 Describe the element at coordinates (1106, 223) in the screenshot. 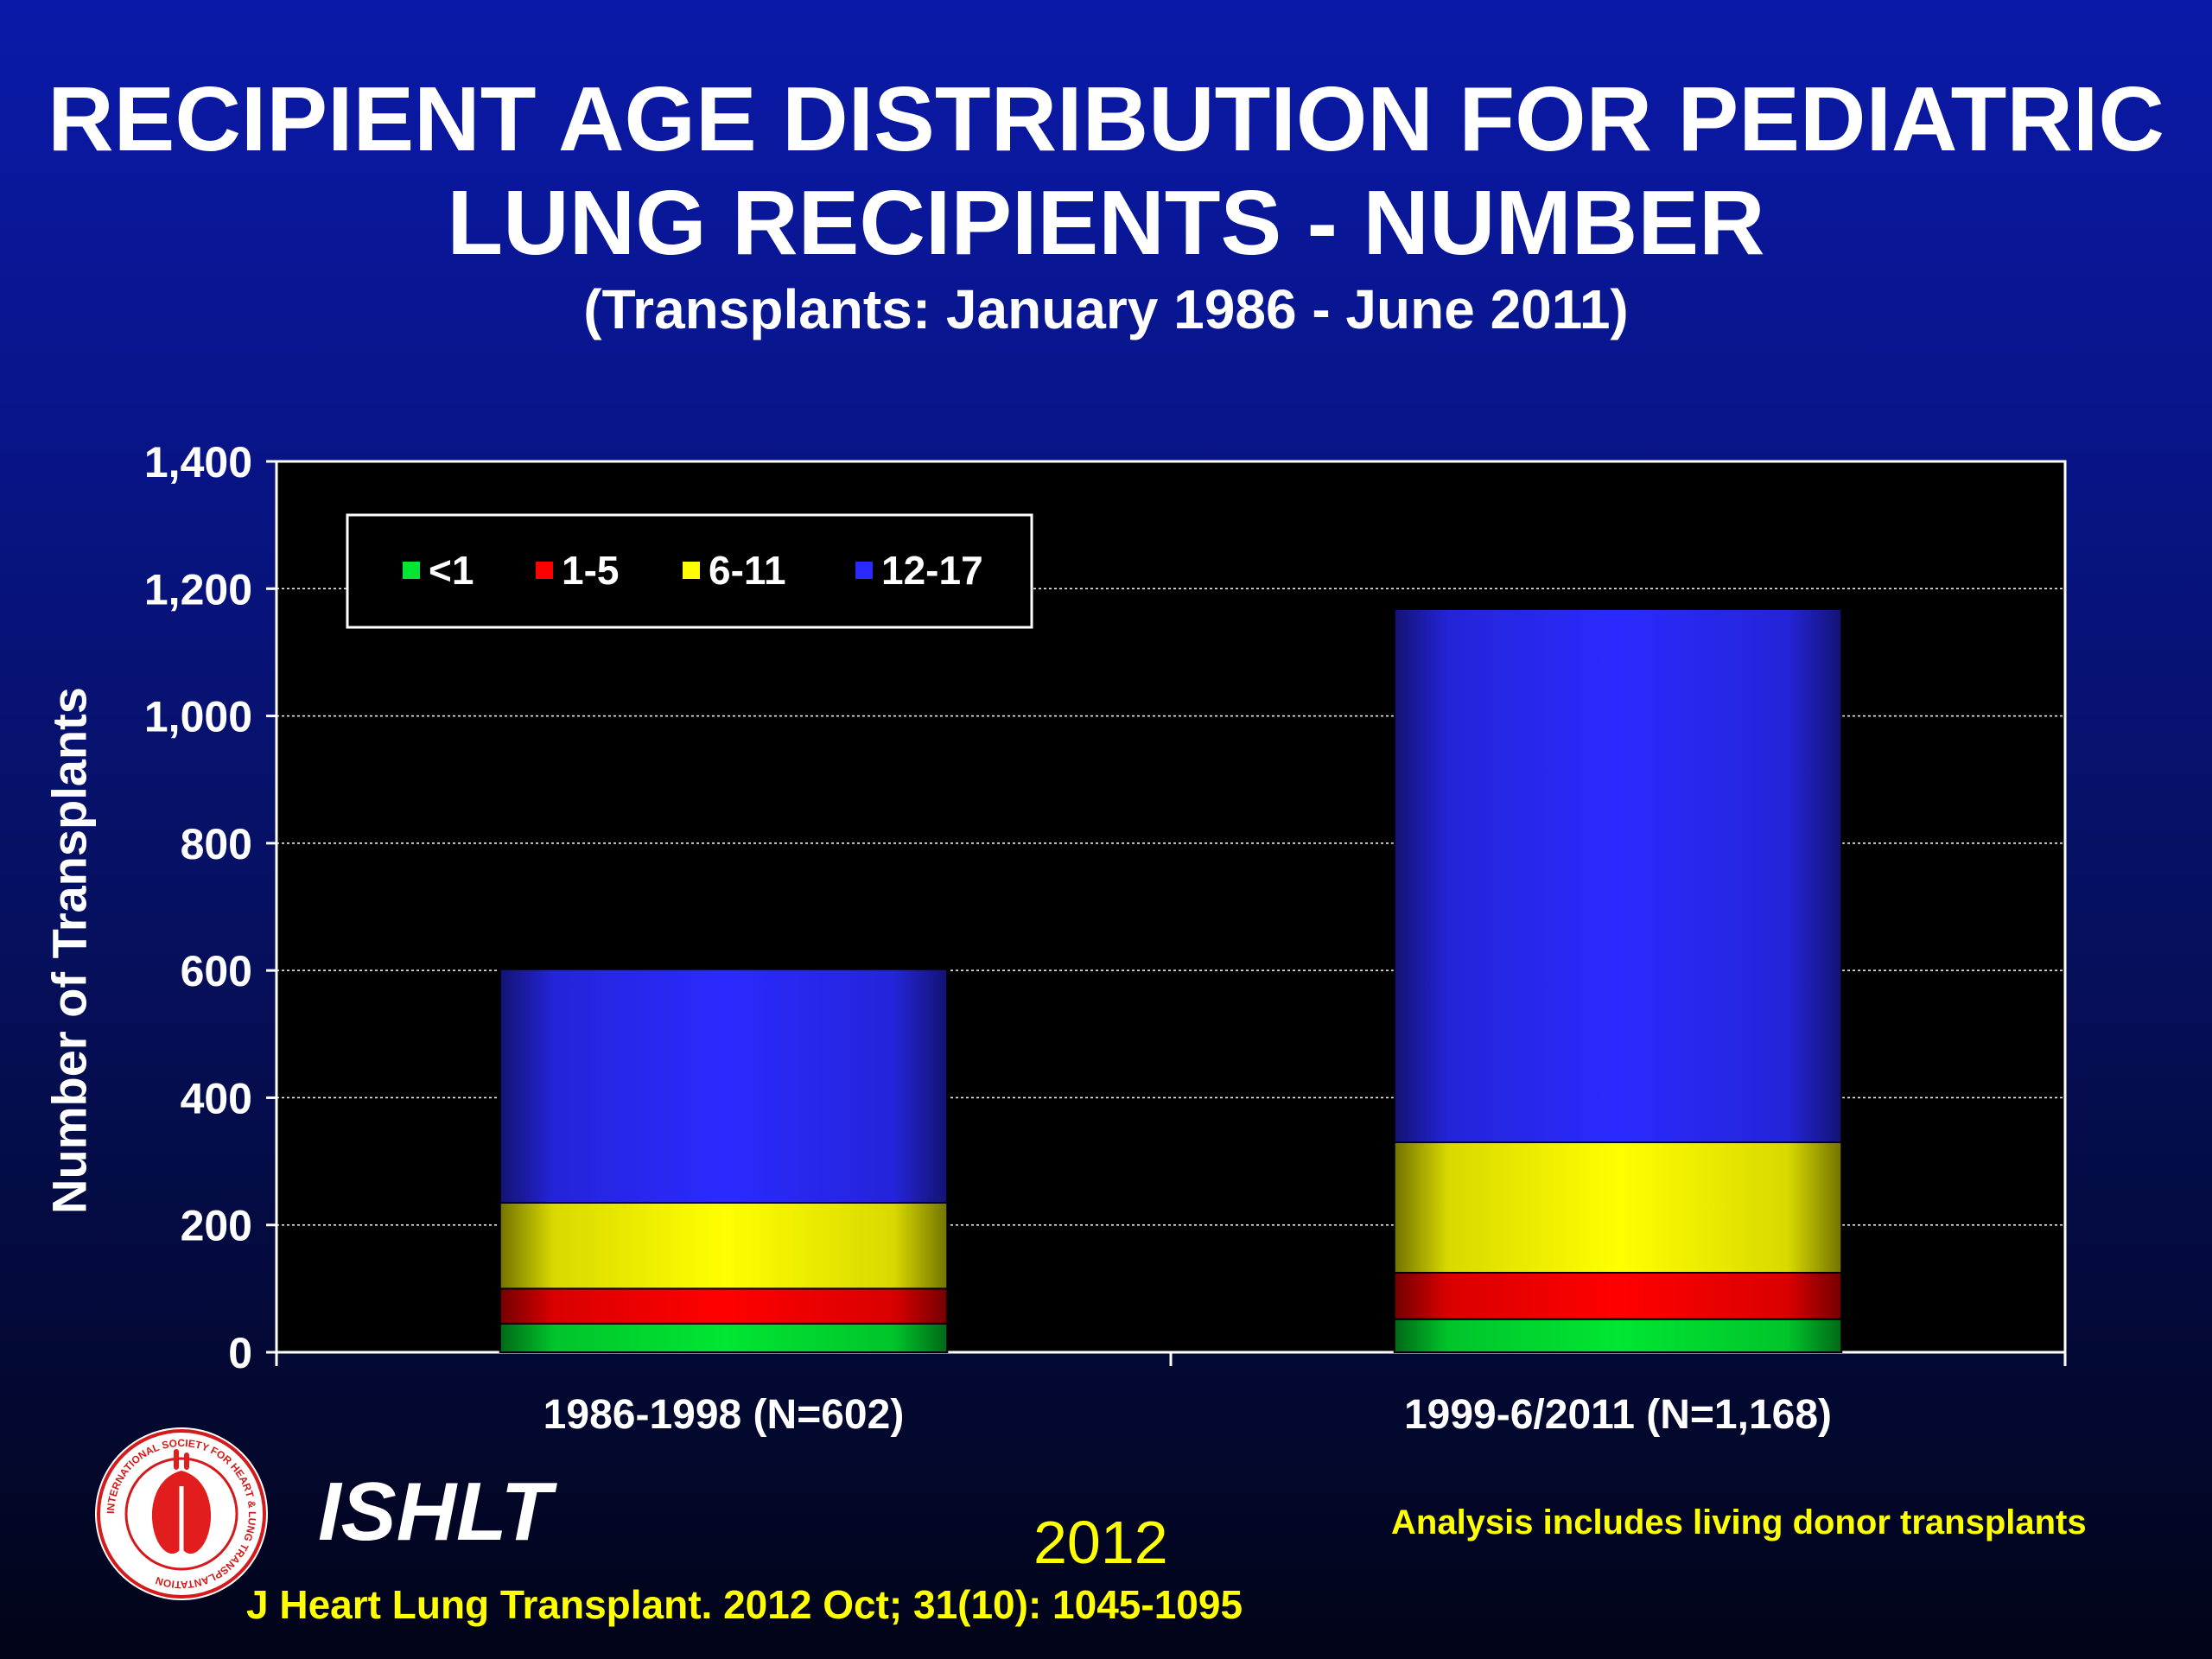

I see `chart-title-line2: LUNG RECIPIENTS - NUMBER` at that location.